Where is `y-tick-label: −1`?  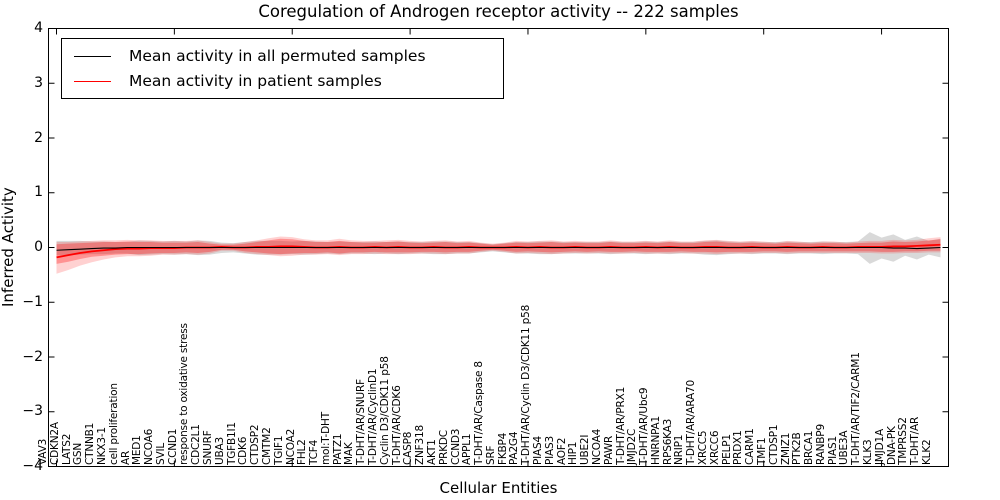 y-tick-label: −1 is located at coordinates (32, 301).